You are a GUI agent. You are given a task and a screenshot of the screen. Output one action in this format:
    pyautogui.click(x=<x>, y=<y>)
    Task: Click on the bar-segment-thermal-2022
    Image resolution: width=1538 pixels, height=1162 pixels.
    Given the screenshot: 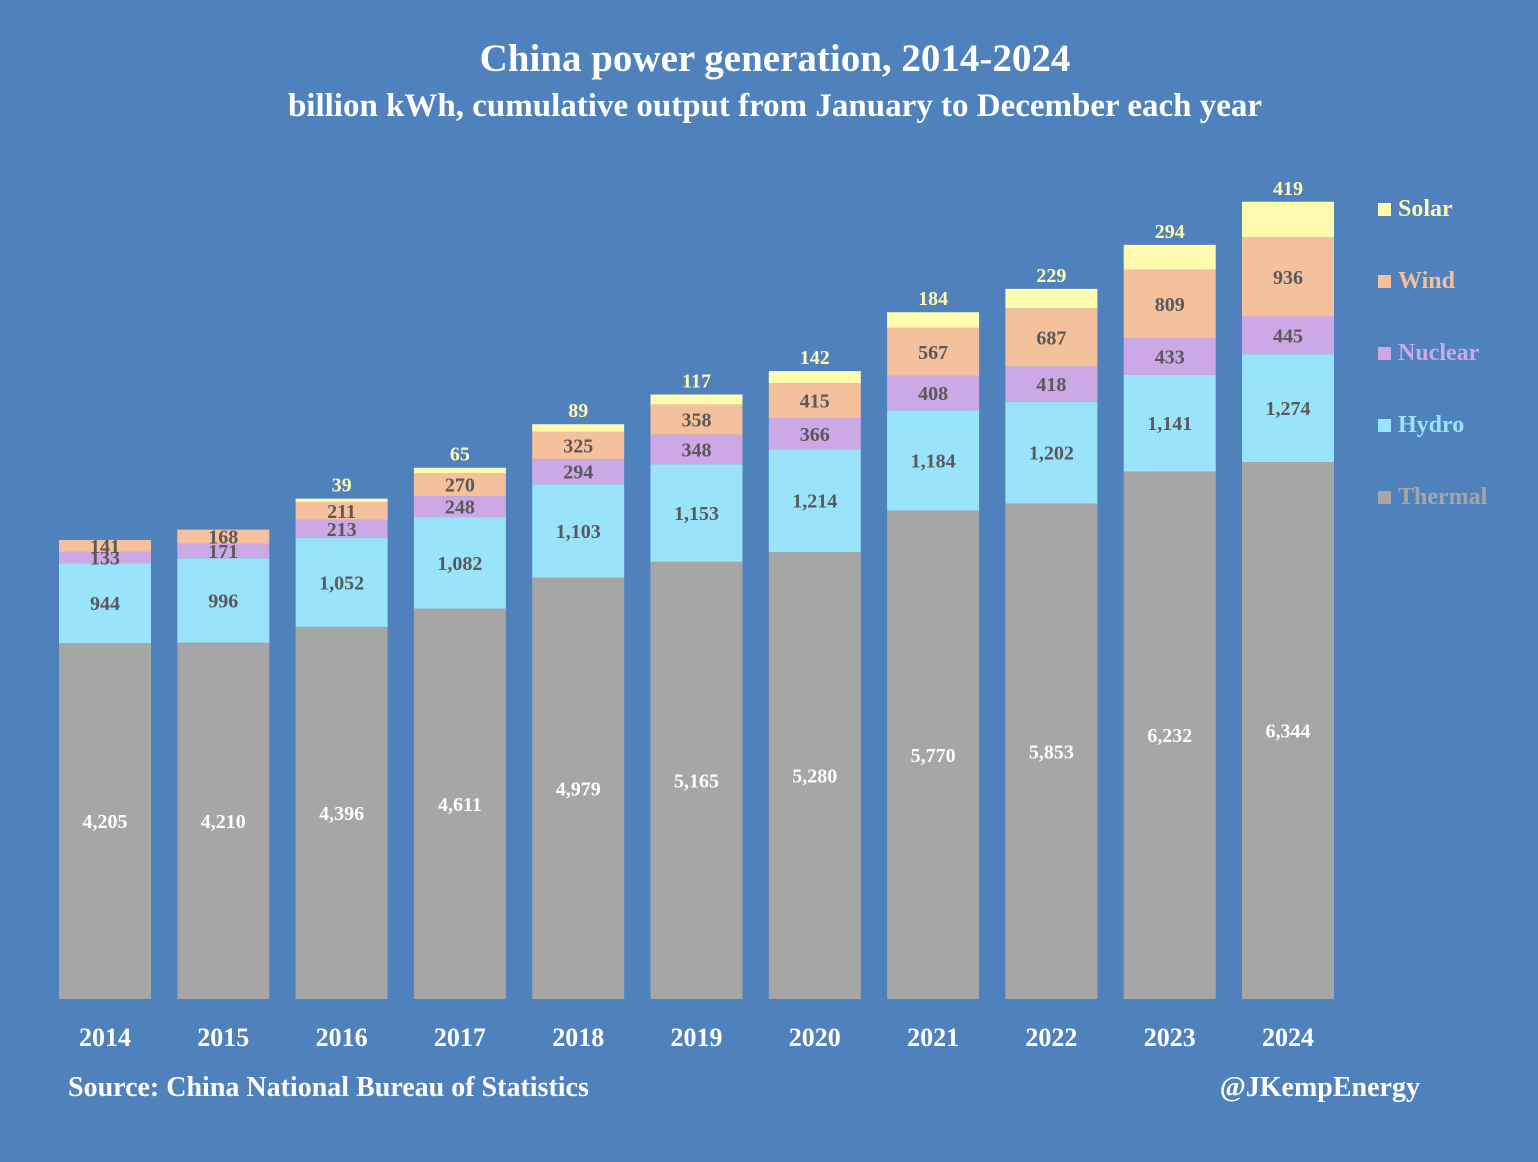 What is the action you would take?
    pyautogui.click(x=1051, y=751)
    